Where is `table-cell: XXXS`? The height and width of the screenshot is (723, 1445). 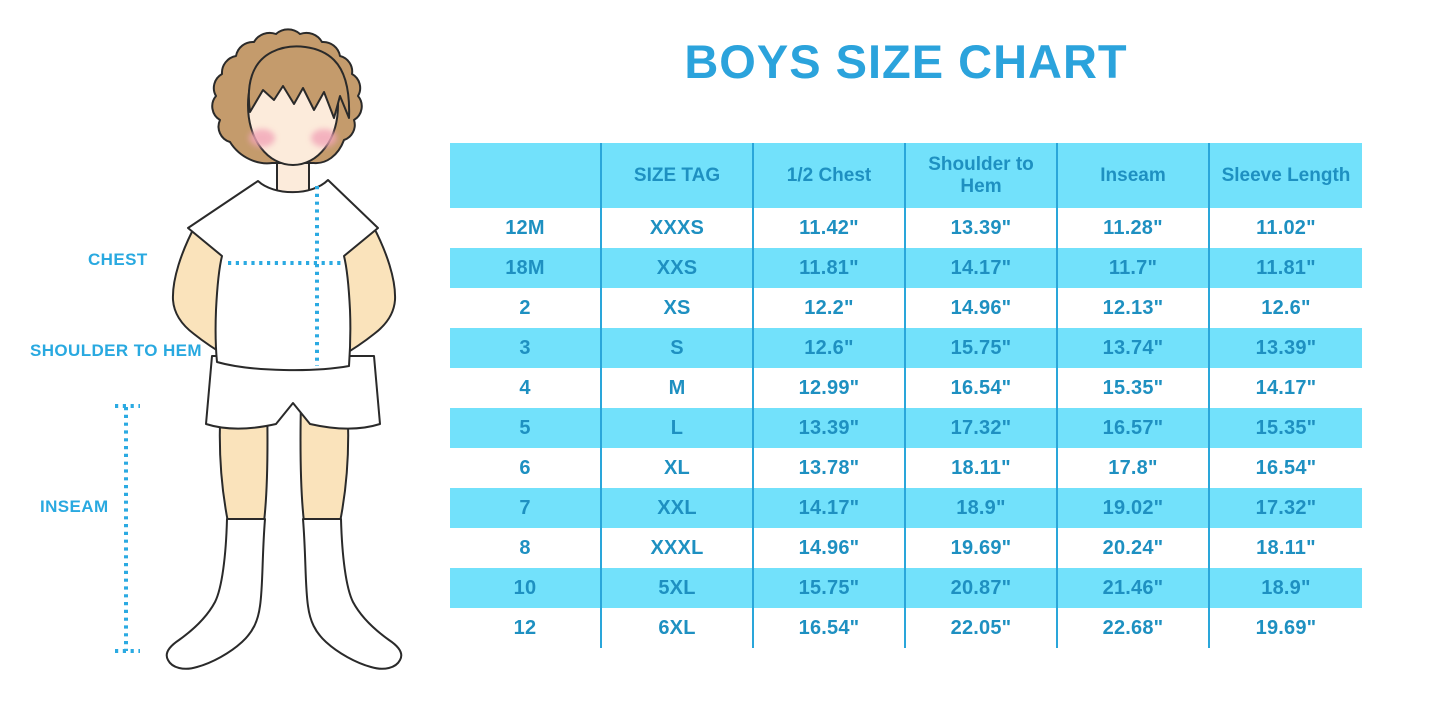
table-cell: XXXS is located at coordinates (678, 228).